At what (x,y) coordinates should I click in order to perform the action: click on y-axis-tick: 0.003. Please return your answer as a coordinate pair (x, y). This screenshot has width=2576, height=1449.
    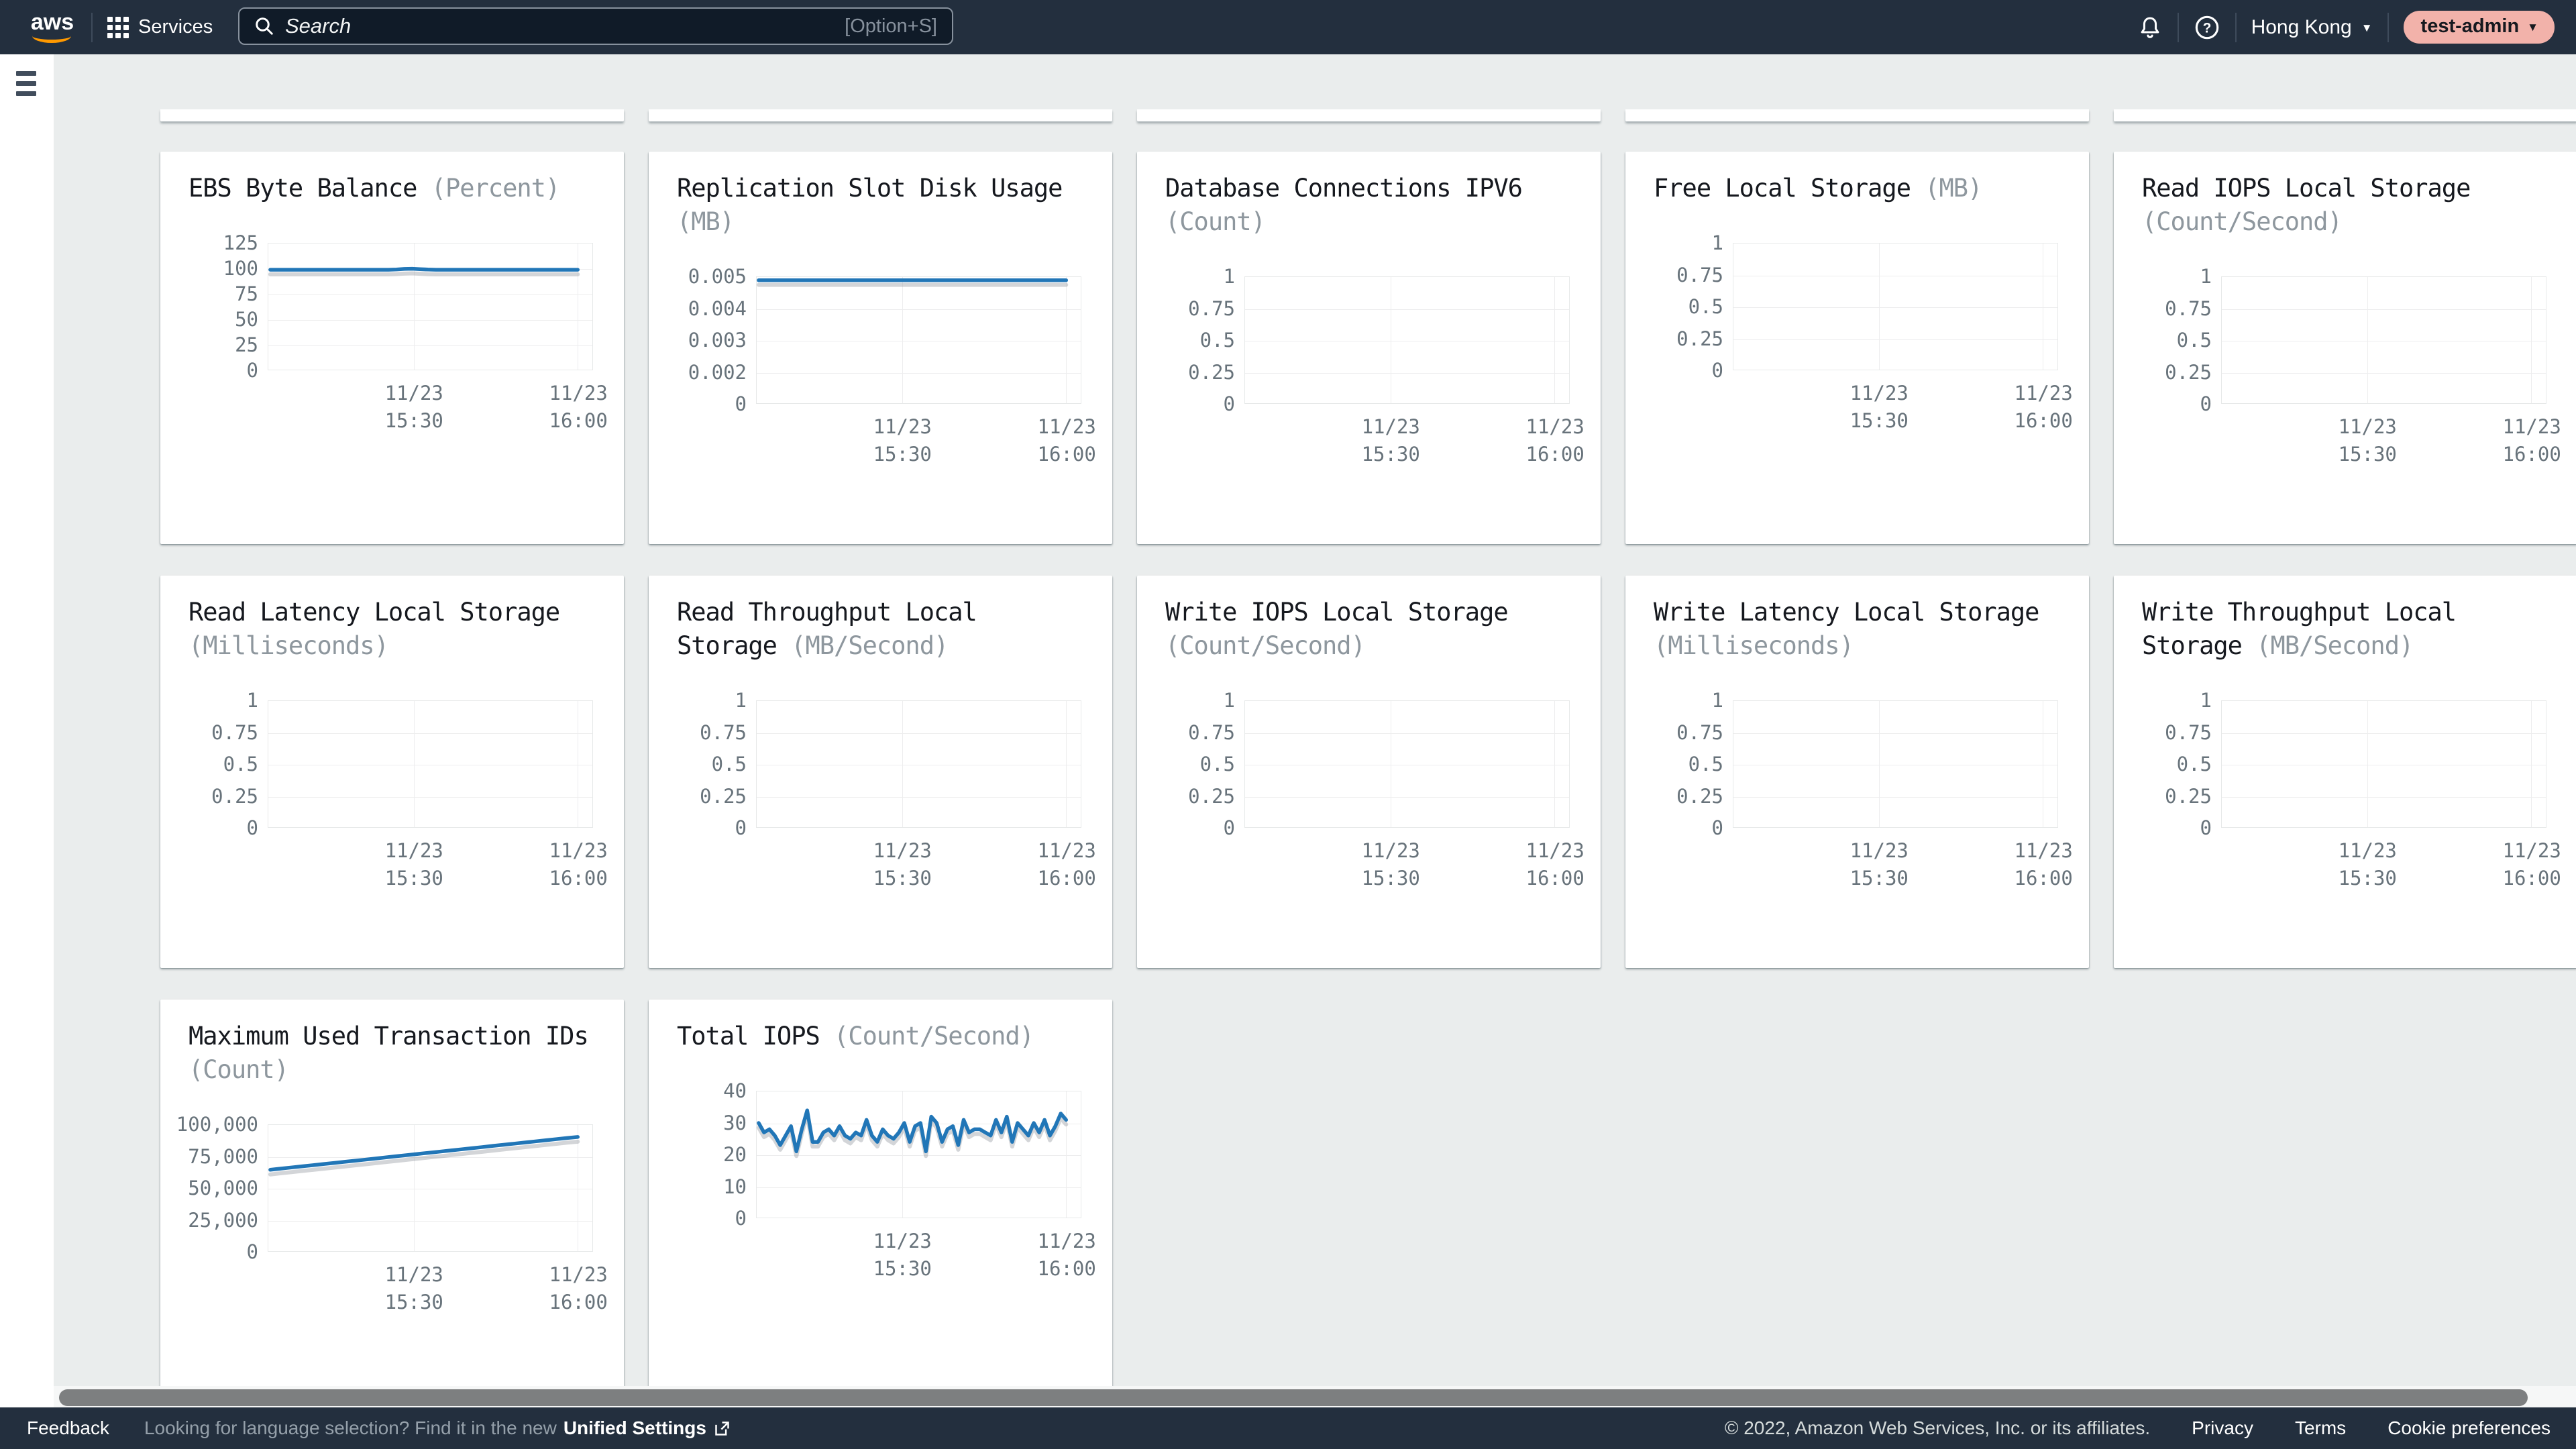
    Looking at the image, I should click on (717, 340).